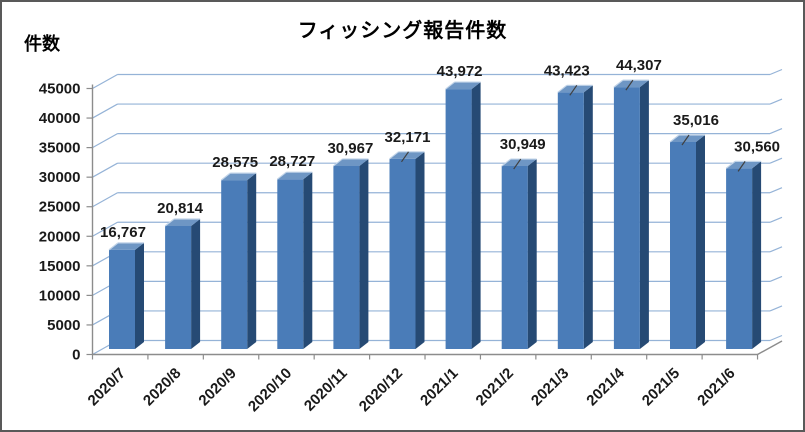 The width and height of the screenshot is (805, 432). Describe the element at coordinates (42, 44) in the screenshot. I see `y-axis-unit-label: 件数` at that location.